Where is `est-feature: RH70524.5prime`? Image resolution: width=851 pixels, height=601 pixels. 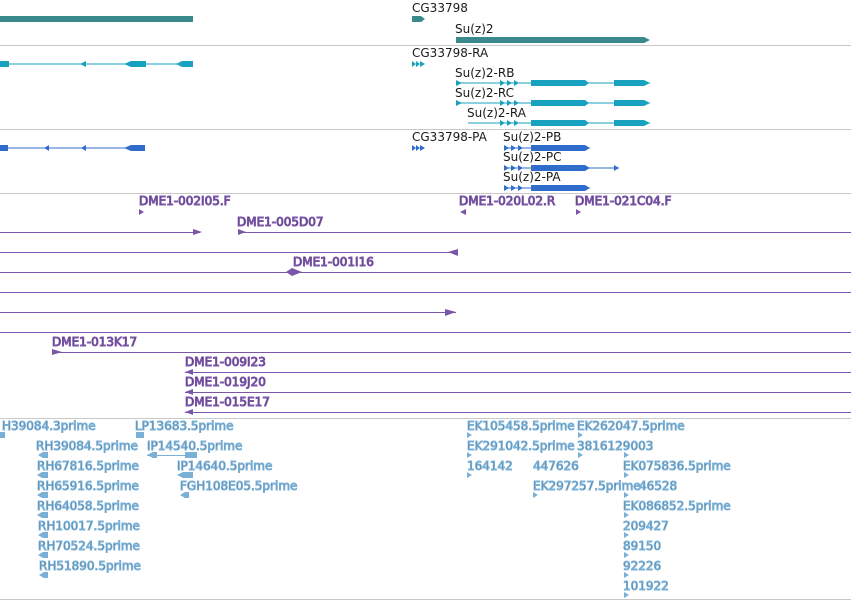 est-feature: RH70524.5prime is located at coordinates (89, 548).